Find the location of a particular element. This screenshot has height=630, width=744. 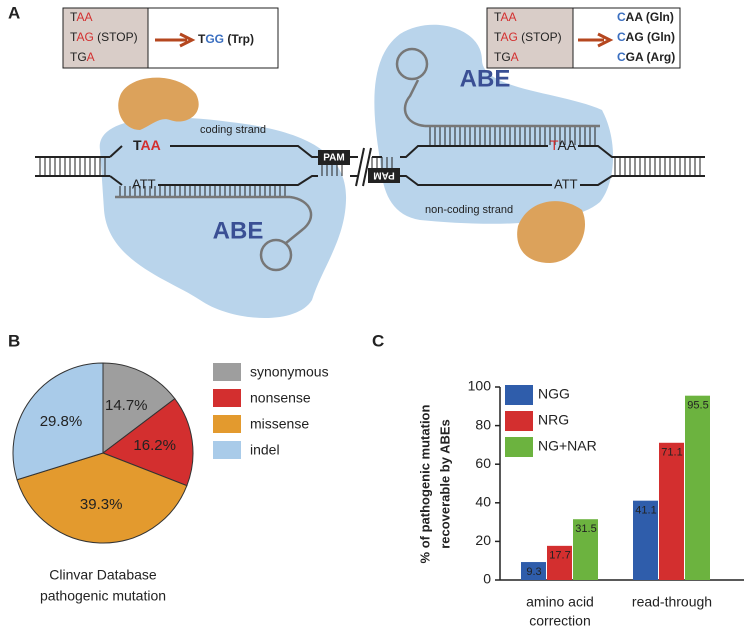

slice-label: 29.8% is located at coordinates (61, 421).